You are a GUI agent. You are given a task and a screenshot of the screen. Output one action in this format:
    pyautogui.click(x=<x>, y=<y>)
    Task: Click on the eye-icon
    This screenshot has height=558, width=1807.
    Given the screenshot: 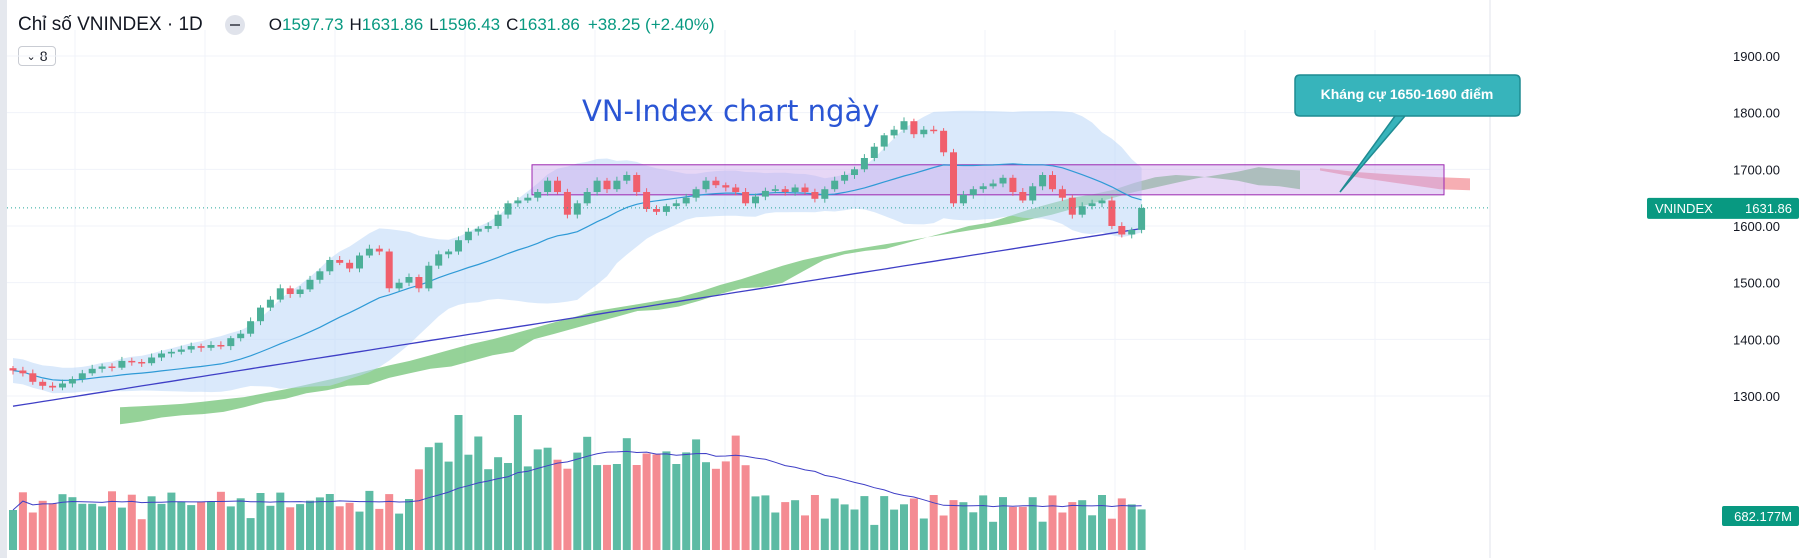 What is the action you would take?
    pyautogui.click(x=234, y=25)
    